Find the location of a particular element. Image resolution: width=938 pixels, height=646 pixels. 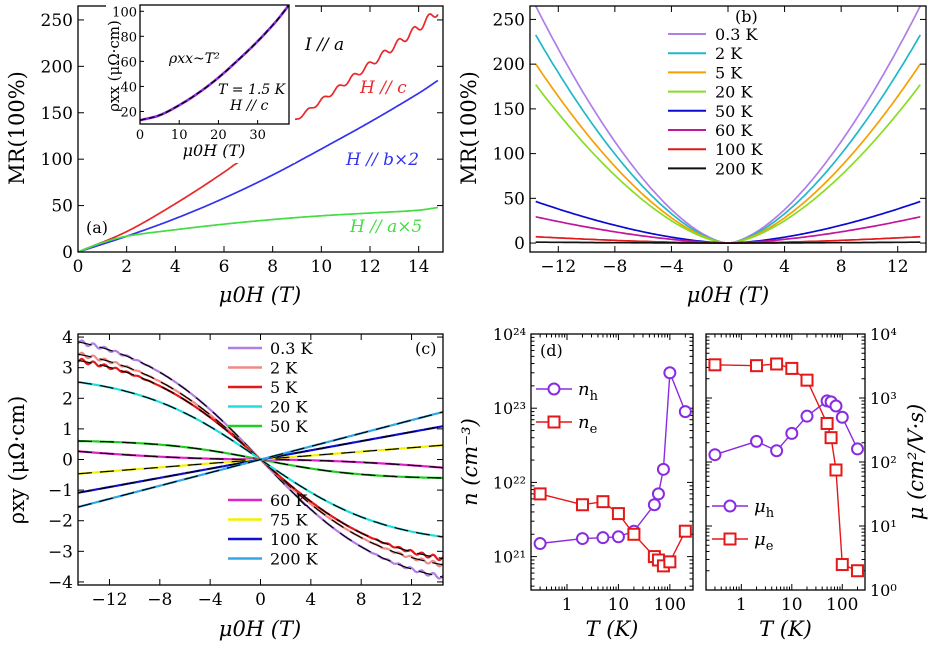

panel-a-inset-ytick-label-4: 100 is located at coordinates (124, 12).